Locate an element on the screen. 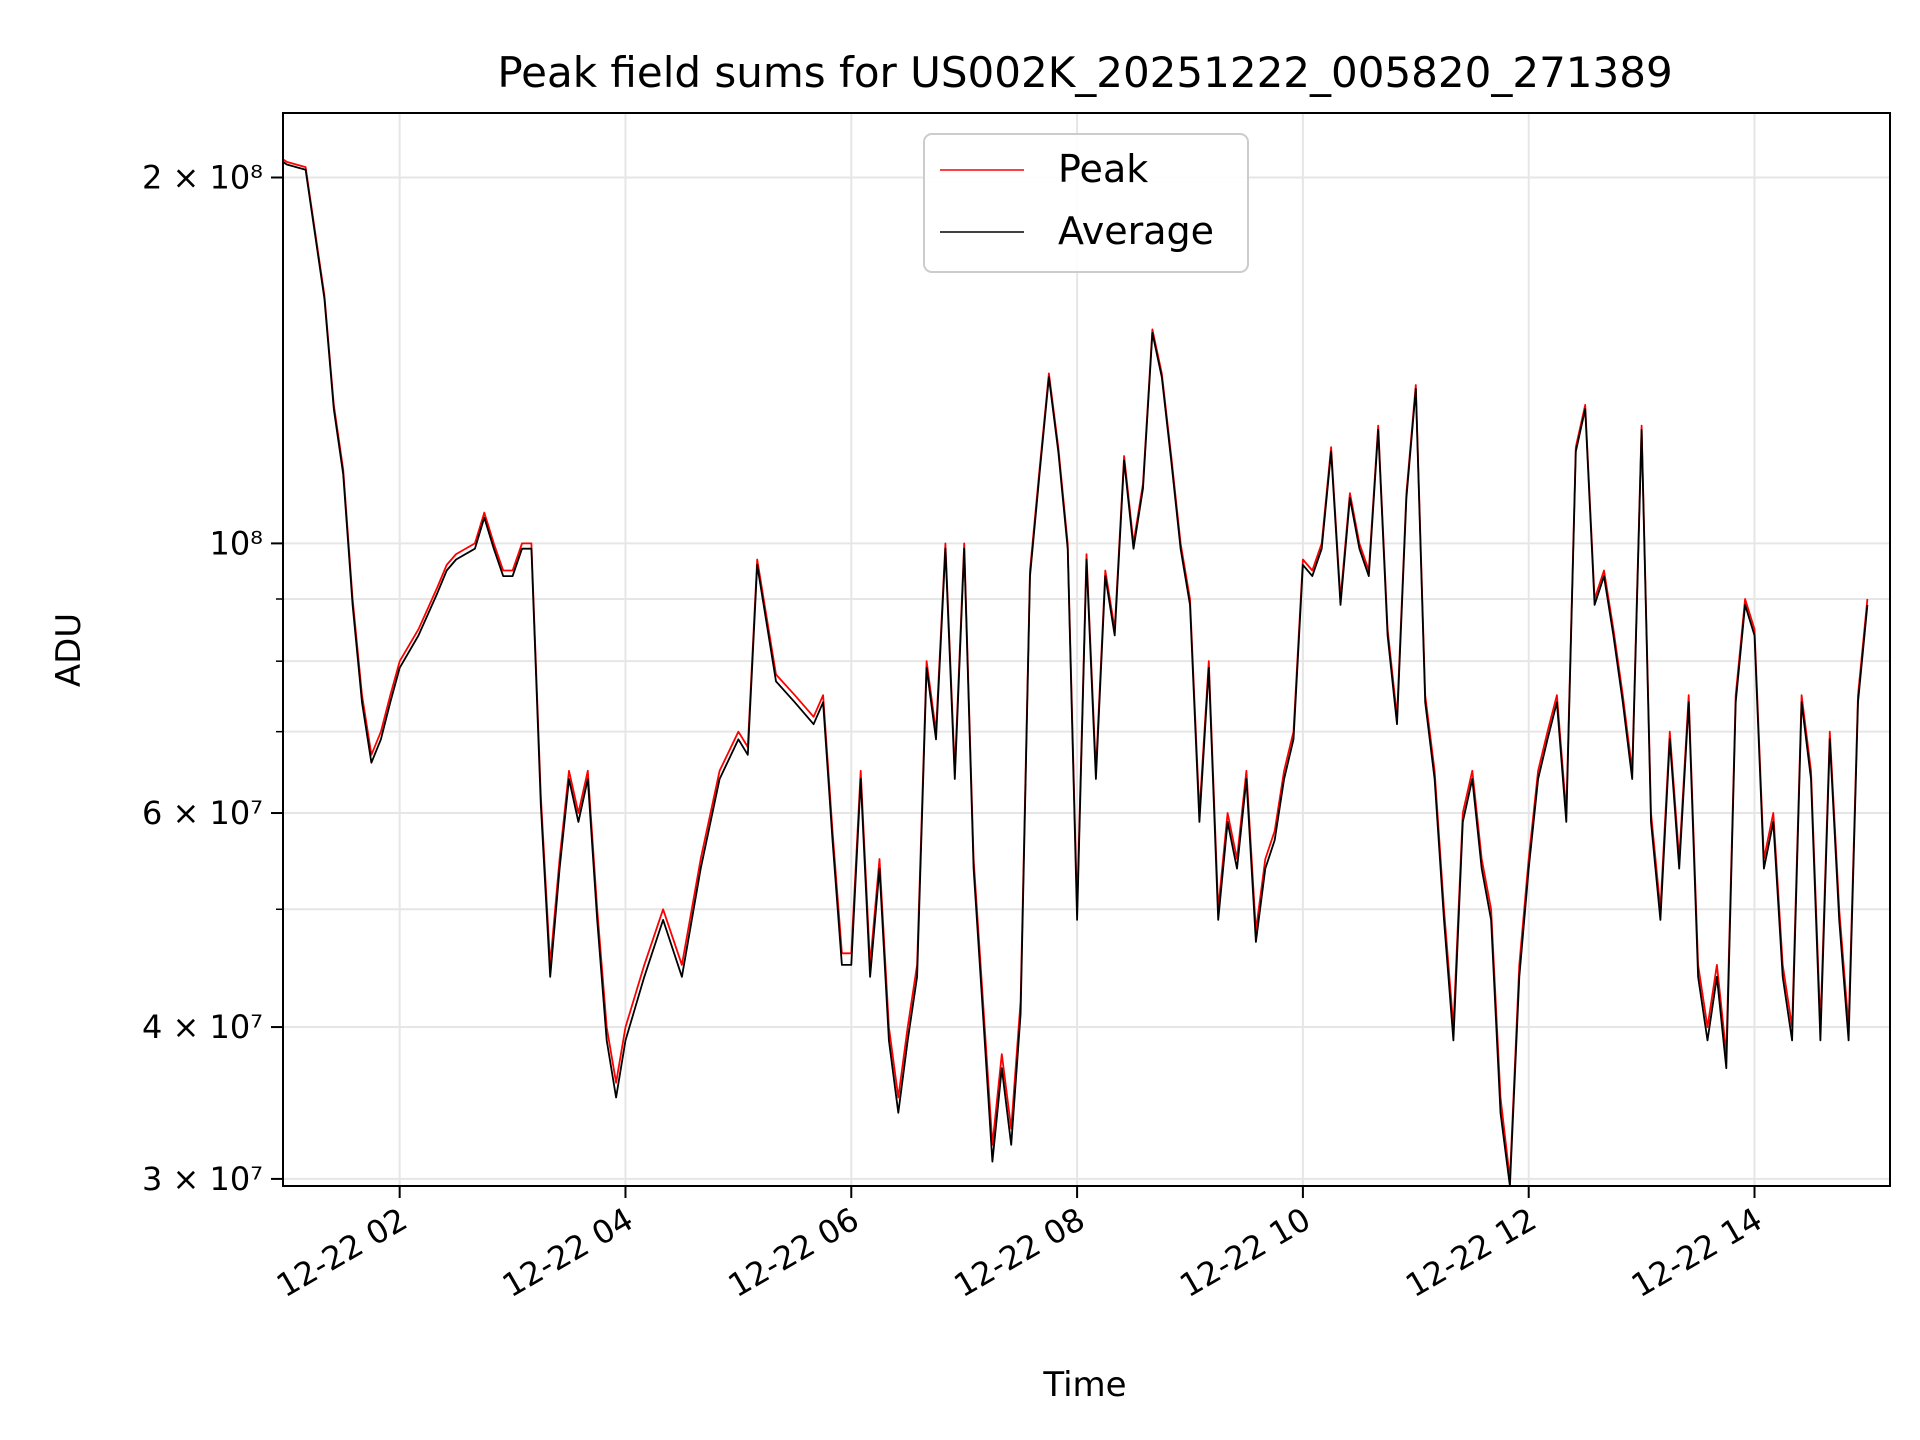 The height and width of the screenshot is (1440, 1920). y-tick-label: 2 × 10⁸ is located at coordinates (202, 178).